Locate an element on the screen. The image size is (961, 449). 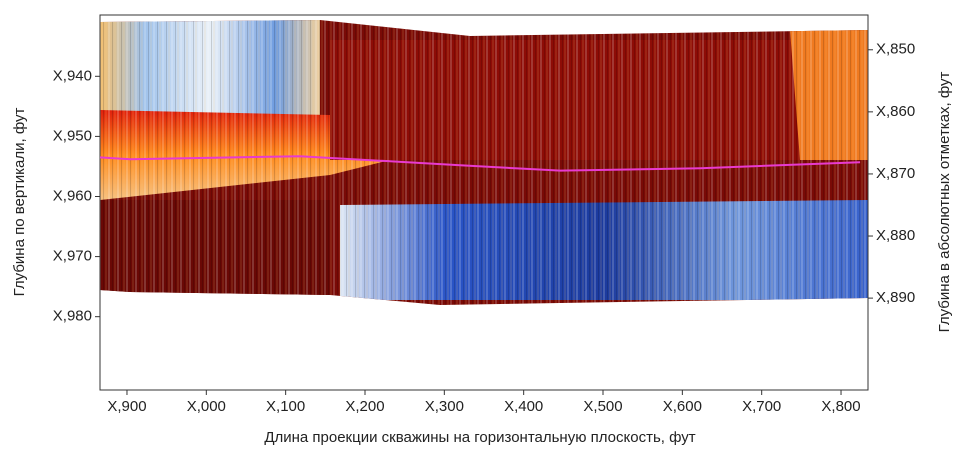
y2-tick-label: X,860 is located at coordinates (895, 111).